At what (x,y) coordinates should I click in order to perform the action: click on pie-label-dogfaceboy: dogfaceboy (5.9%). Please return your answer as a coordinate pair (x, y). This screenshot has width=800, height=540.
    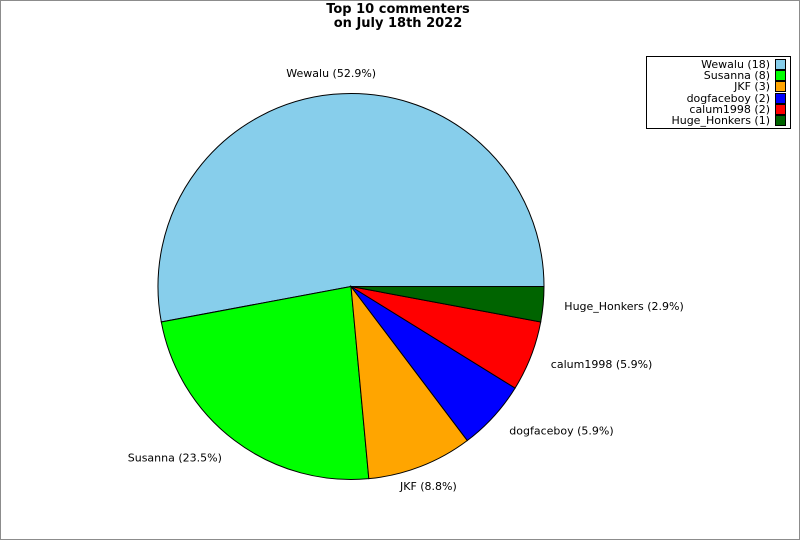
    Looking at the image, I should click on (561, 431).